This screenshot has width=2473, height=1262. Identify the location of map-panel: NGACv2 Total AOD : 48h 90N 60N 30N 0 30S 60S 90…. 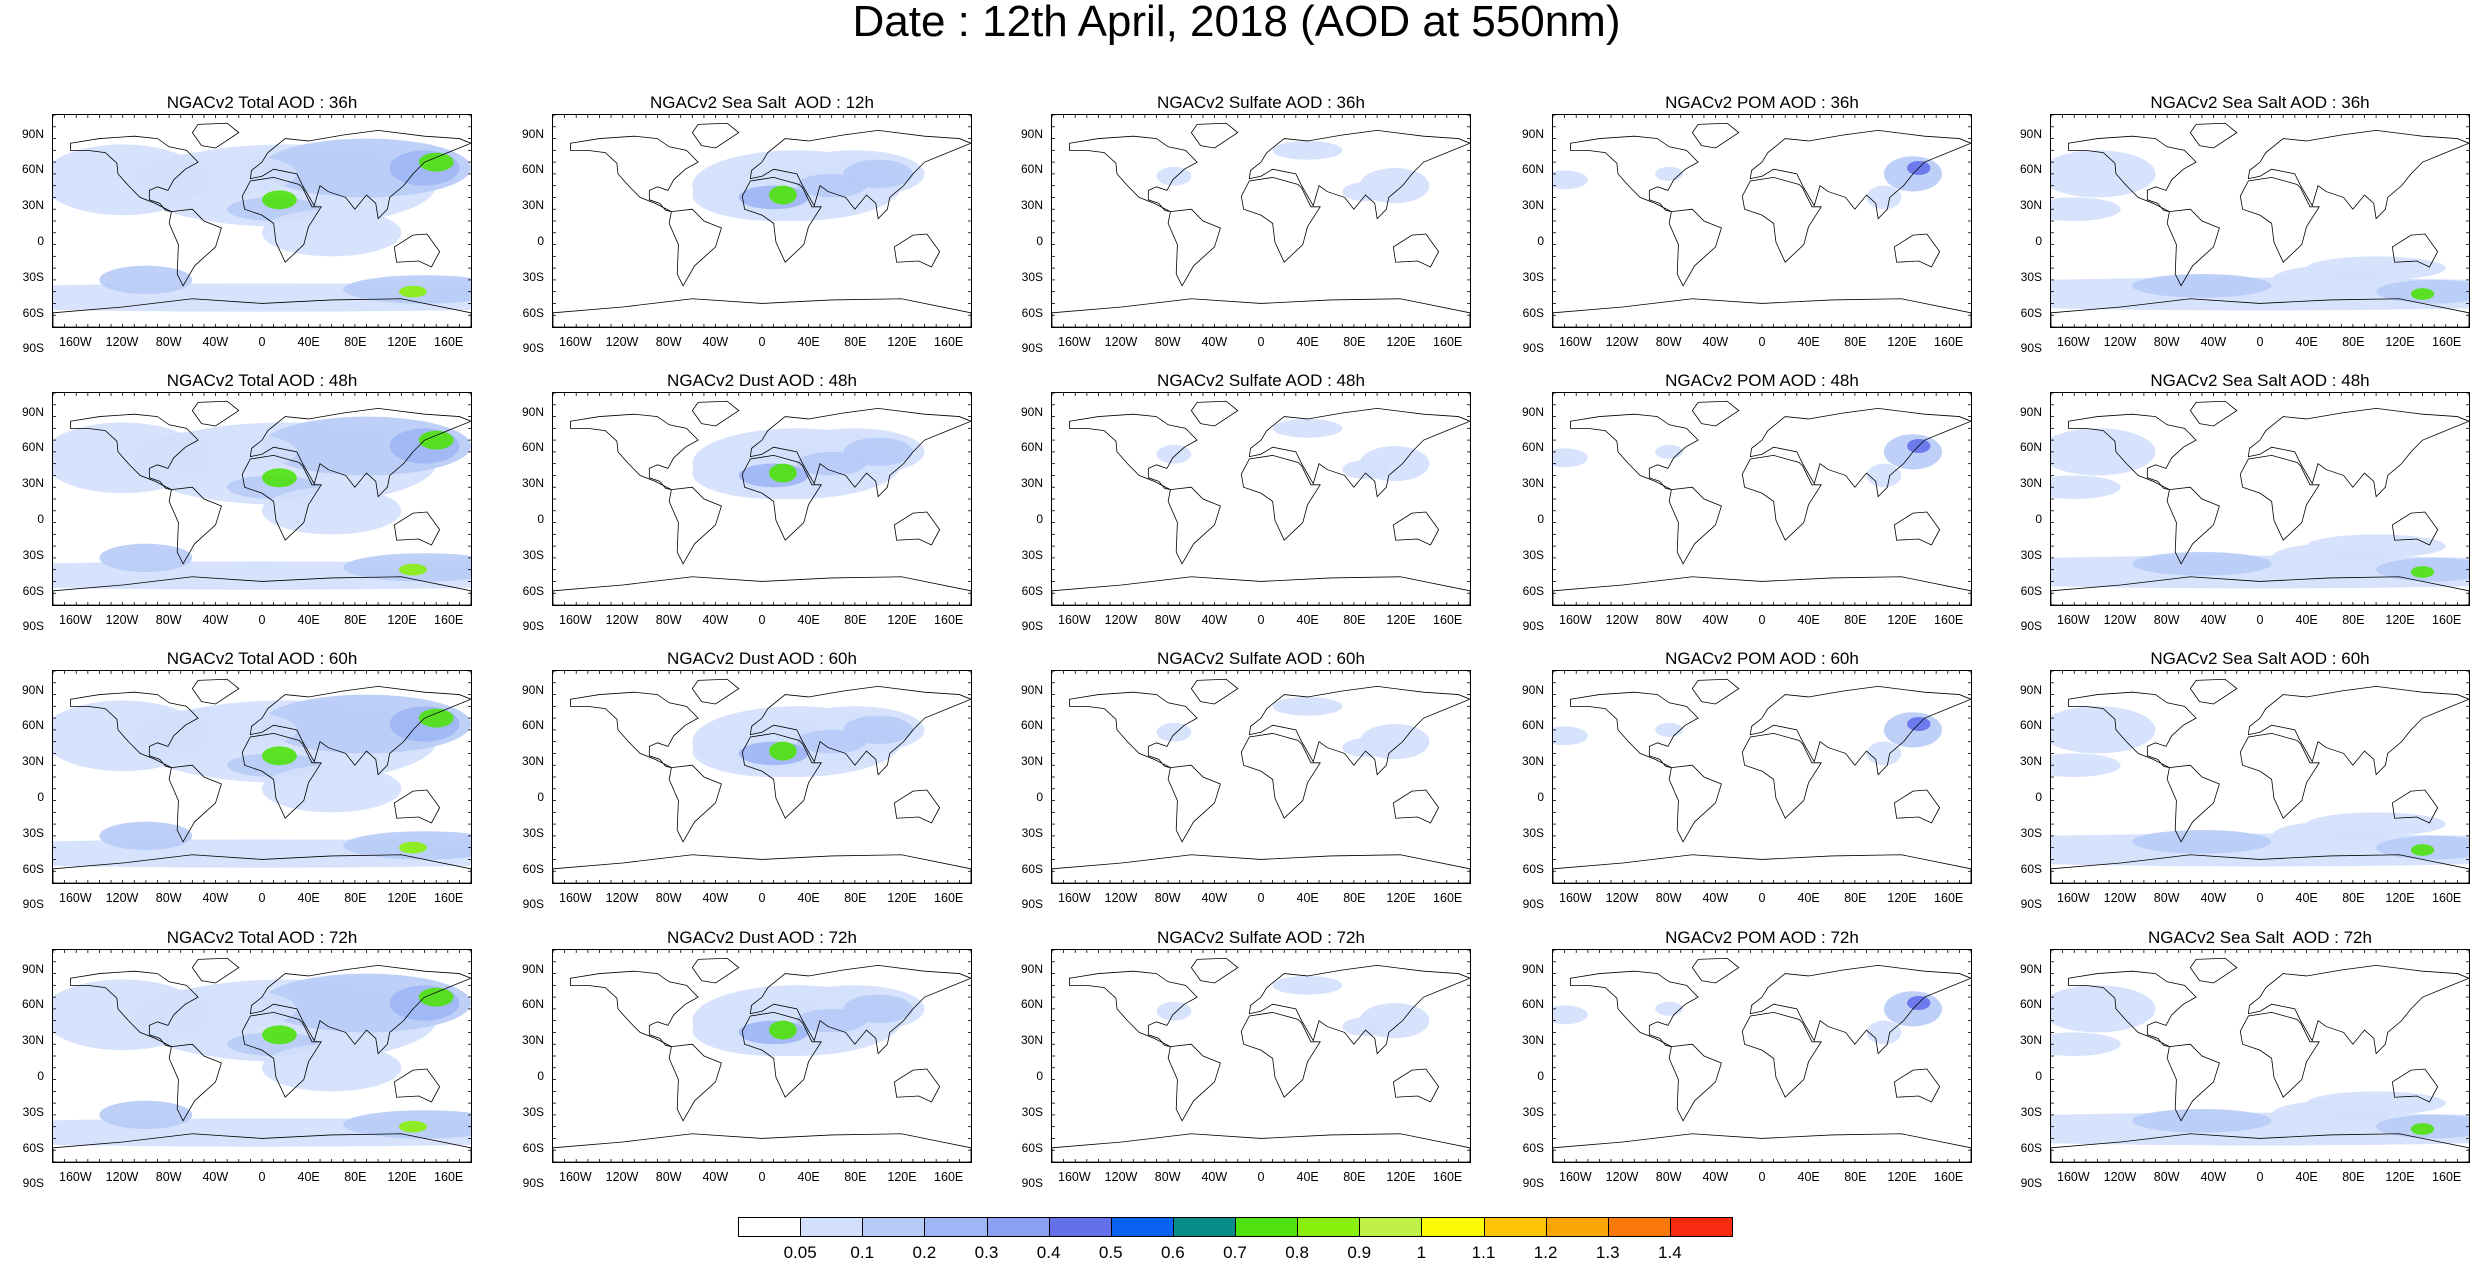
(236, 501).